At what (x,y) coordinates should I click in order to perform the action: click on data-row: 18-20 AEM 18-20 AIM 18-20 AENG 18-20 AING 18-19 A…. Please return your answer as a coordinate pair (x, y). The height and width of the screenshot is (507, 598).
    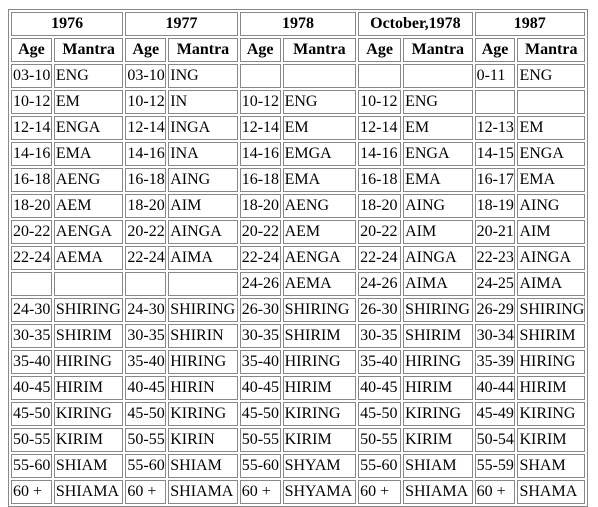
    Looking at the image, I should click on (298, 206).